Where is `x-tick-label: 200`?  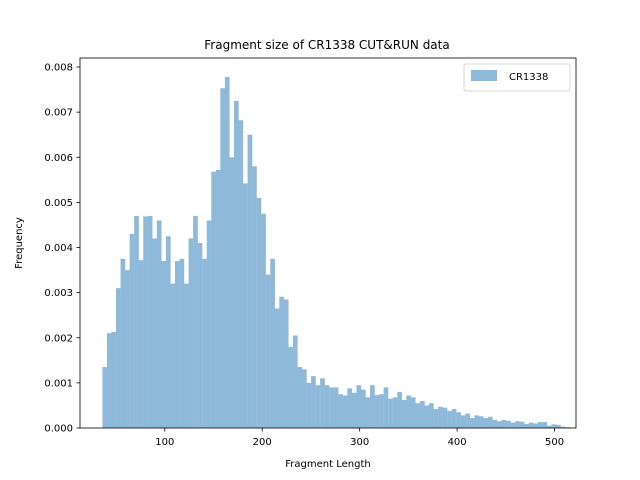
x-tick-label: 200 is located at coordinates (262, 442).